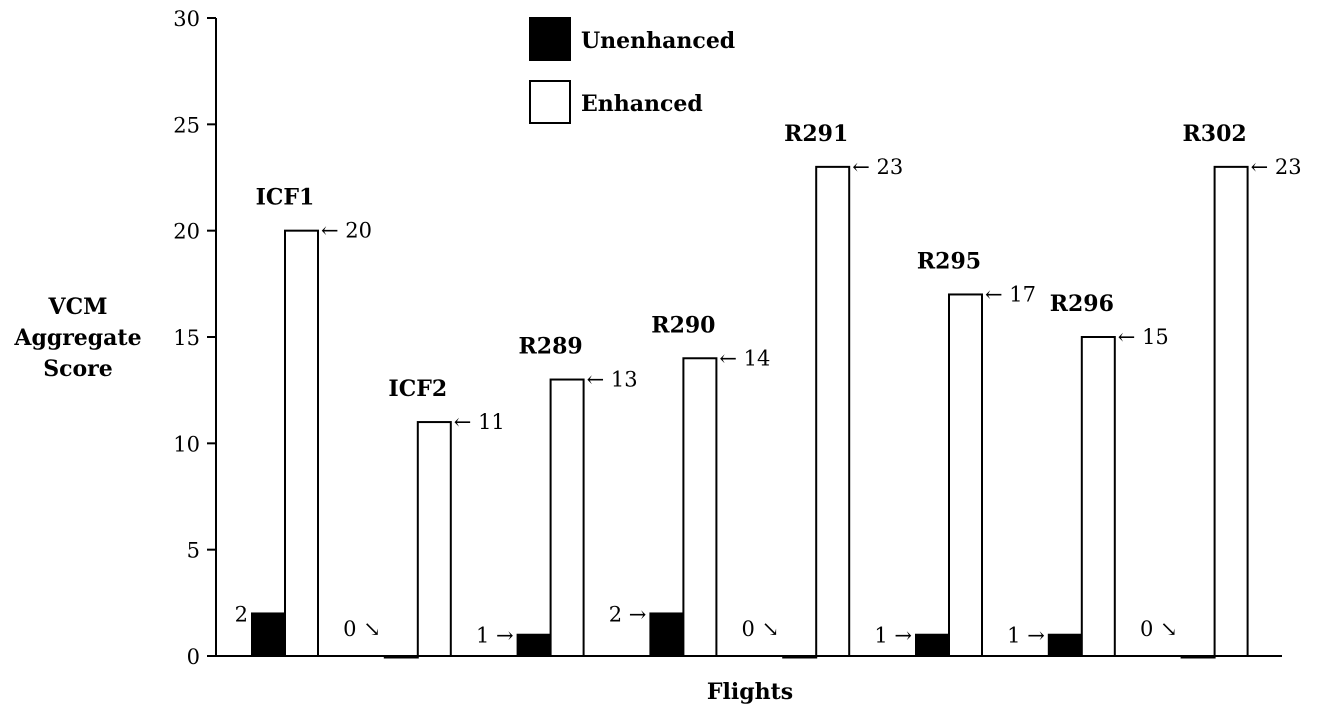 The image size is (1320, 711). What do you see at coordinates (186, 444) in the screenshot?
I see `y-tick-label: 10` at bounding box center [186, 444].